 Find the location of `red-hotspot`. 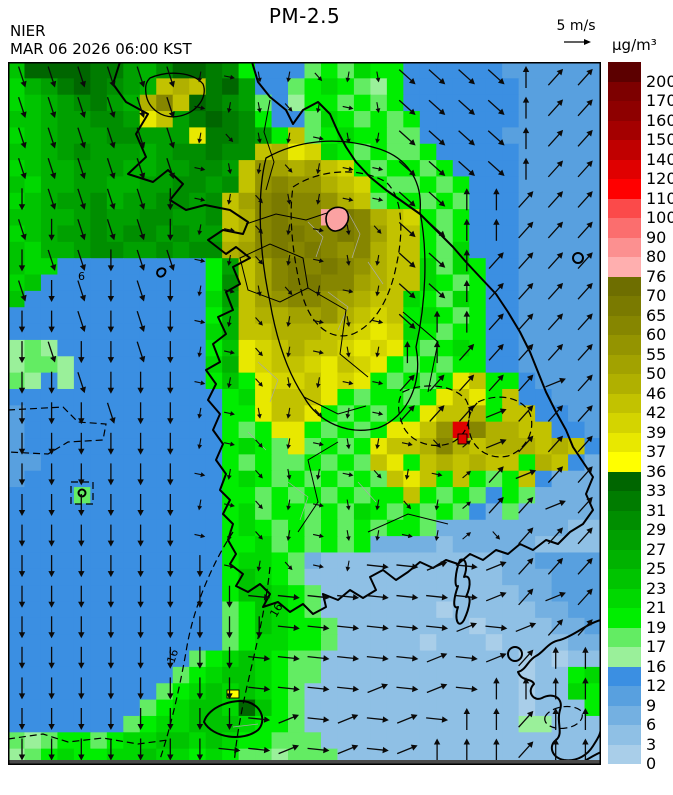

red-hotspot is located at coordinates (462, 439).